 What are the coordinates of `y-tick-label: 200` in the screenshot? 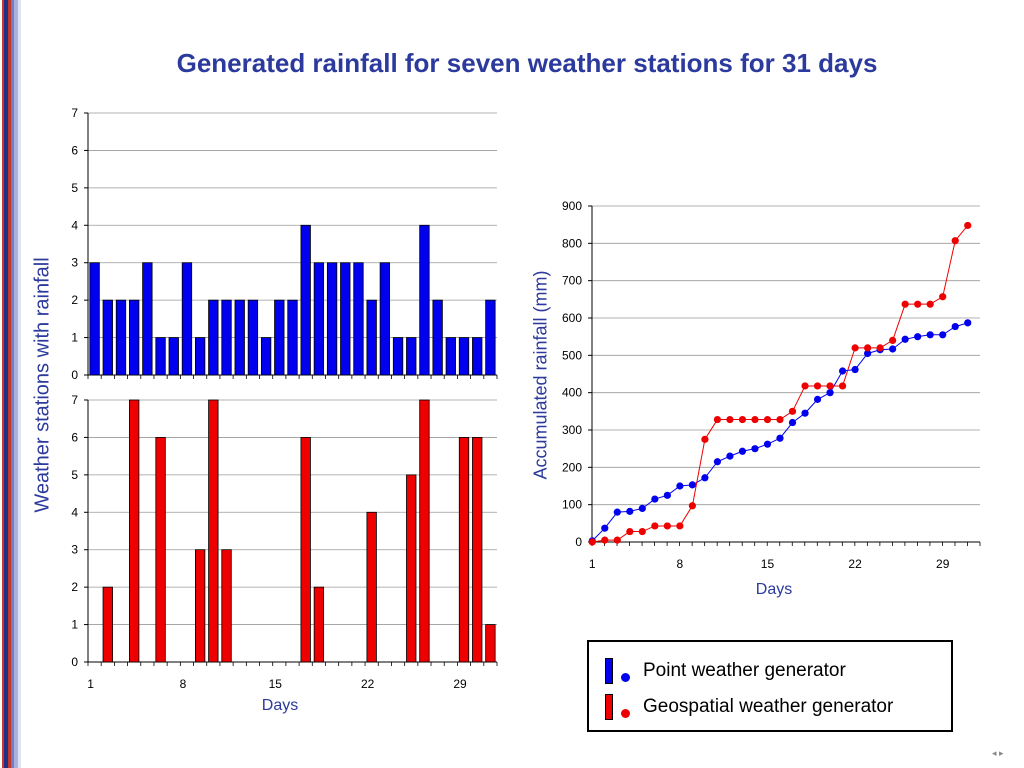 It's located at (572, 467).